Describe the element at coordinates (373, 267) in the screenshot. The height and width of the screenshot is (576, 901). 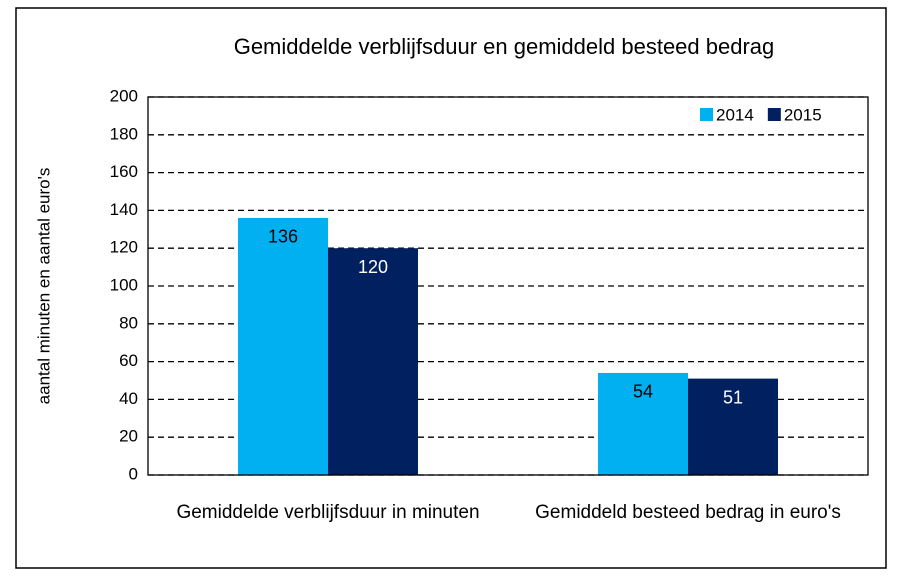
I see `data-label: 120` at that location.